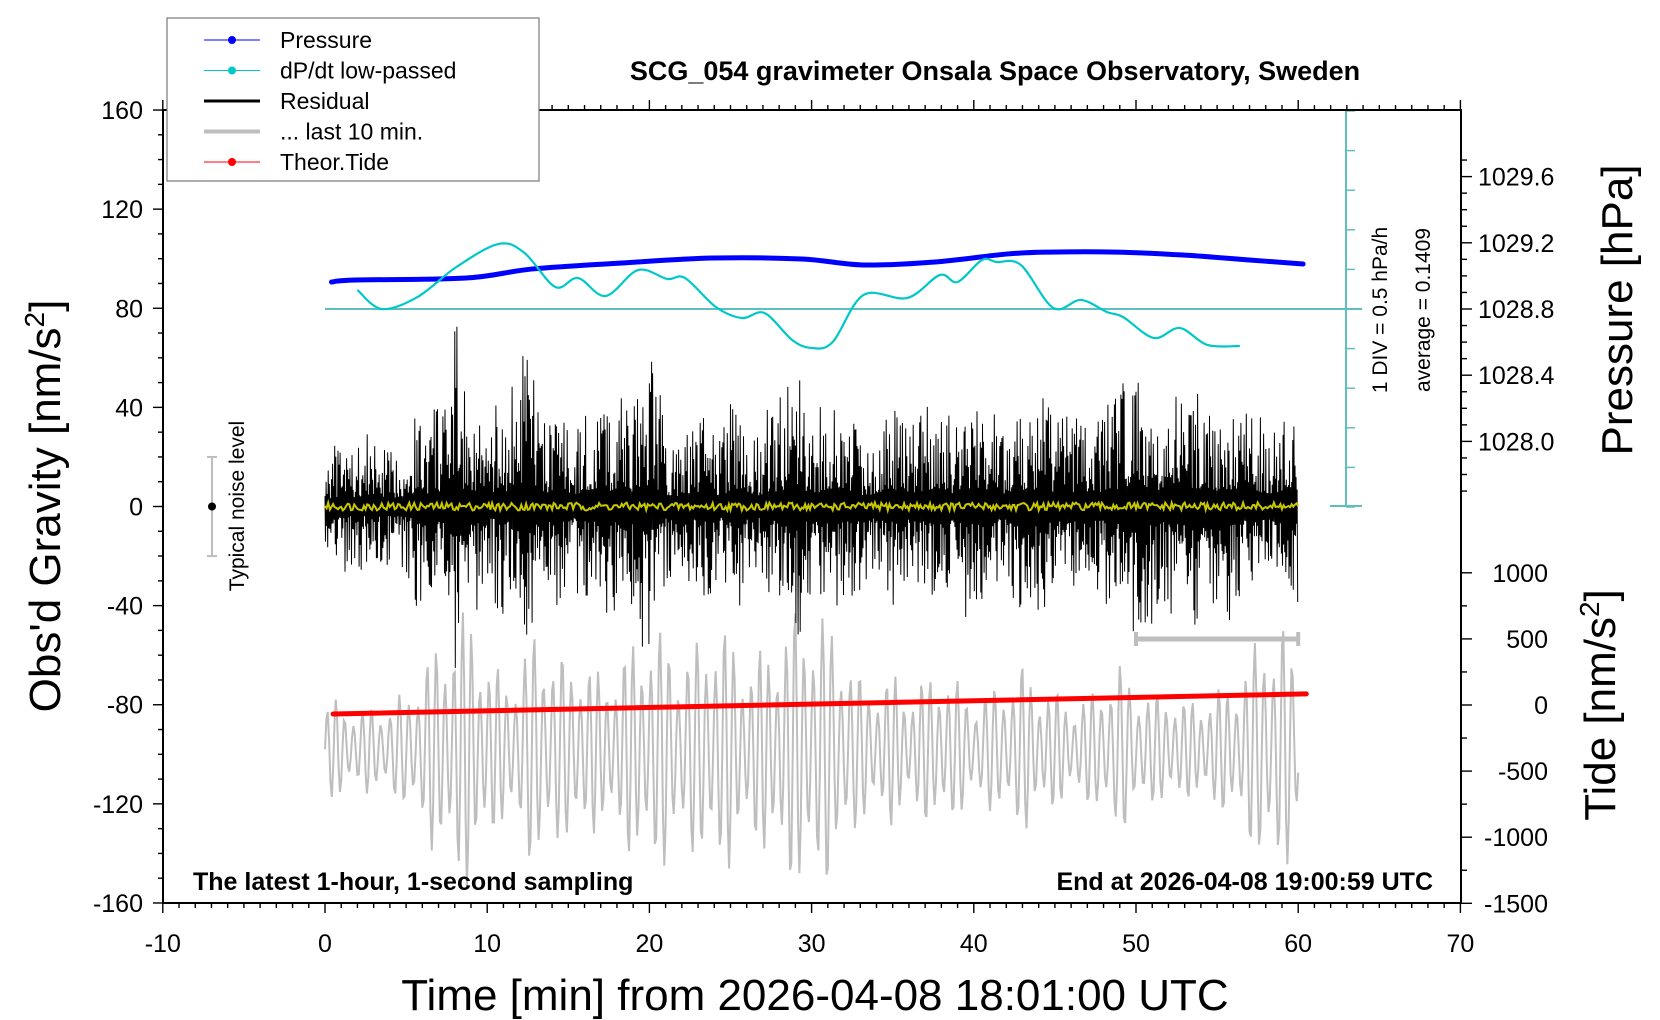  Describe the element at coordinates (368, 71) in the screenshot. I see `legend-label: dP/dt low-passed` at that location.